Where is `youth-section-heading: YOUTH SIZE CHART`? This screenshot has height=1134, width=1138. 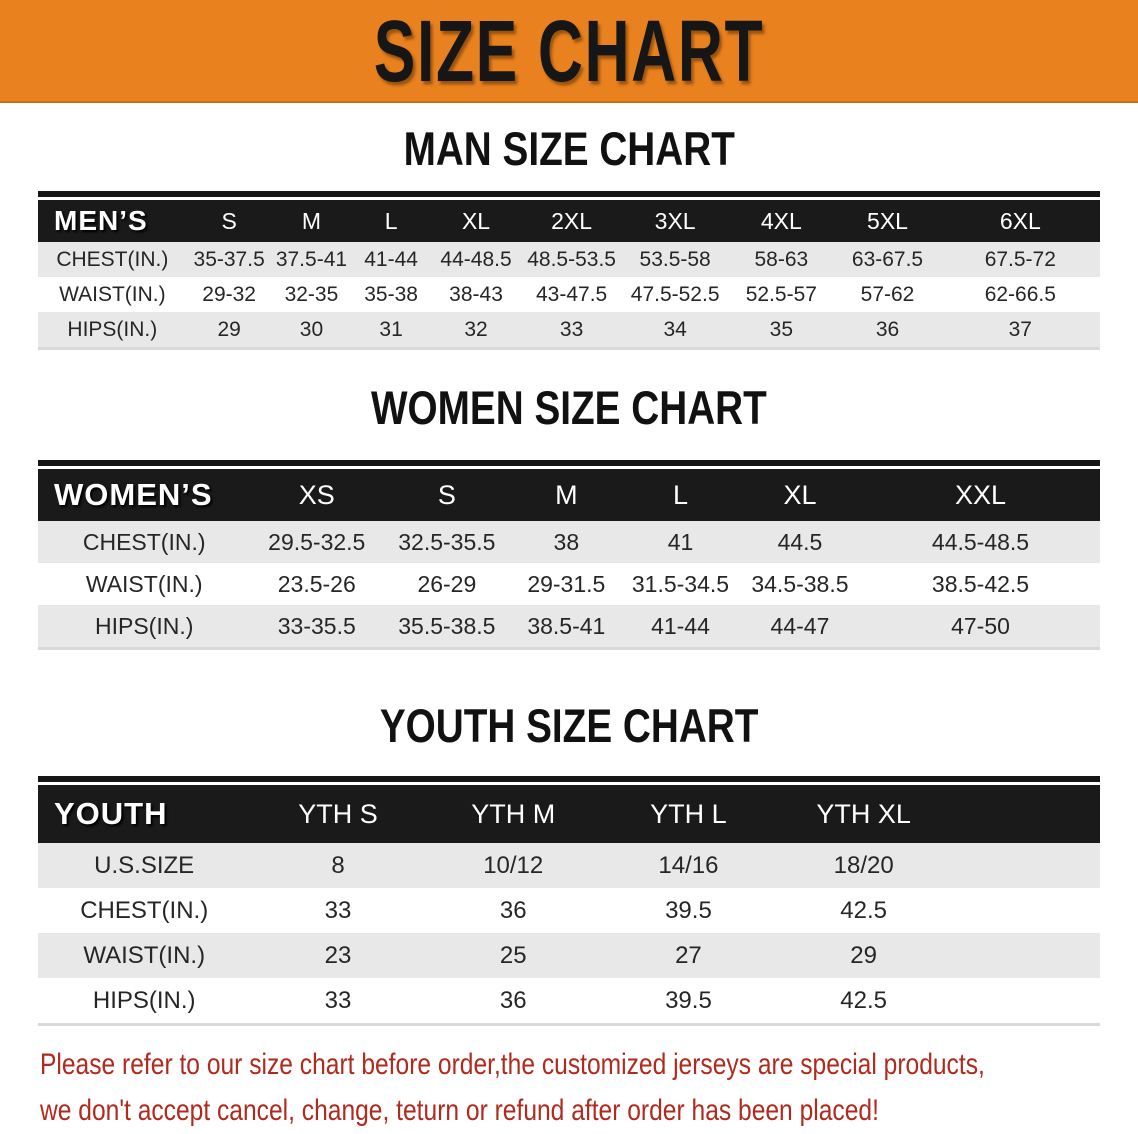 youth-section-heading: YOUTH SIZE CHART is located at coordinates (569, 726).